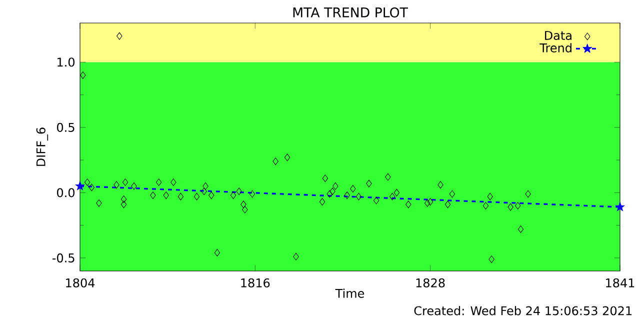 This screenshot has height=320, width=640. Describe the element at coordinates (620, 283) in the screenshot. I see `x-tick-label: 1841` at that location.